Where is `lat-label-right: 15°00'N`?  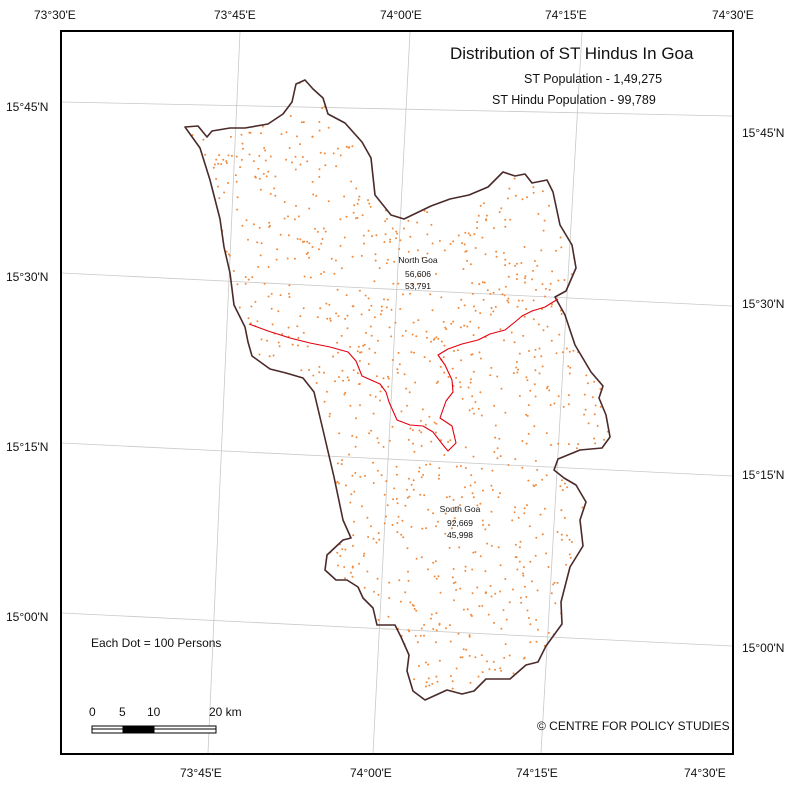
lat-label-right: 15°00'N is located at coordinates (763, 648).